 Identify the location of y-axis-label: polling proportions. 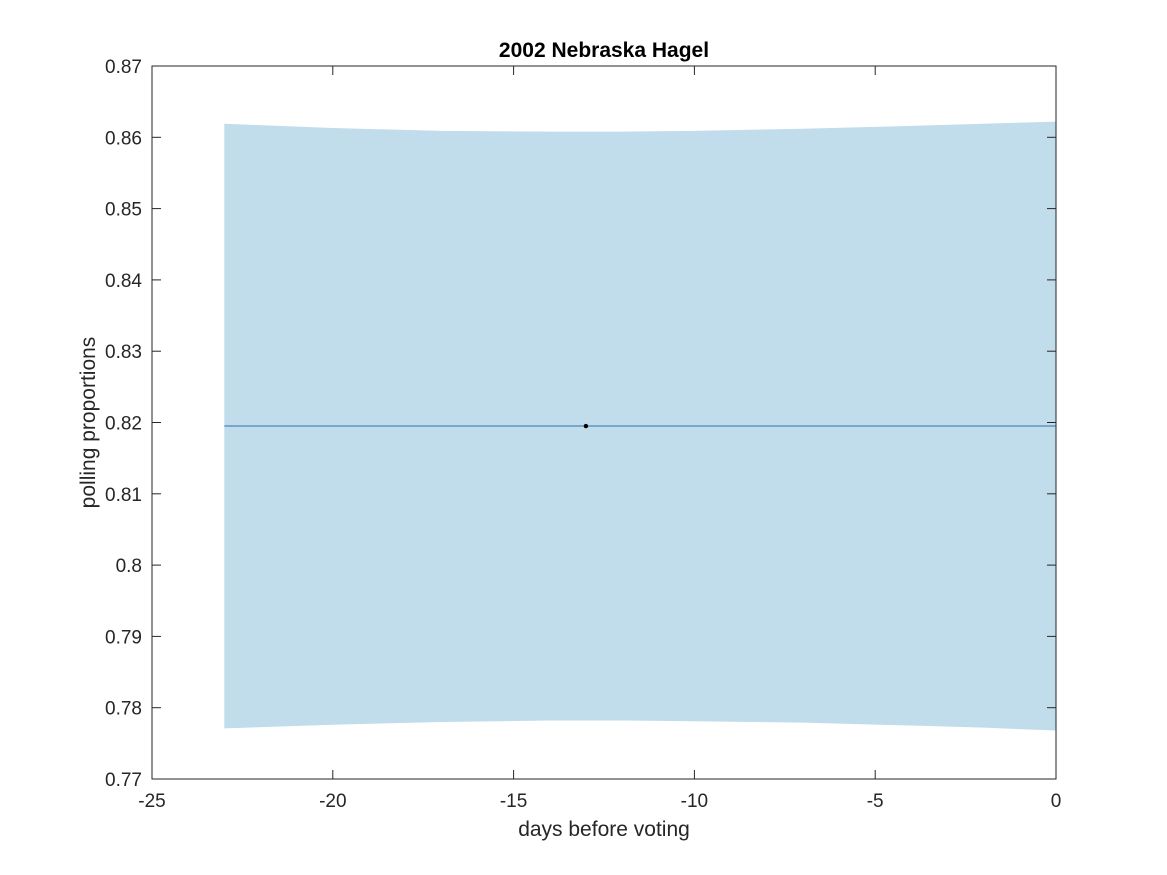
(88, 423).